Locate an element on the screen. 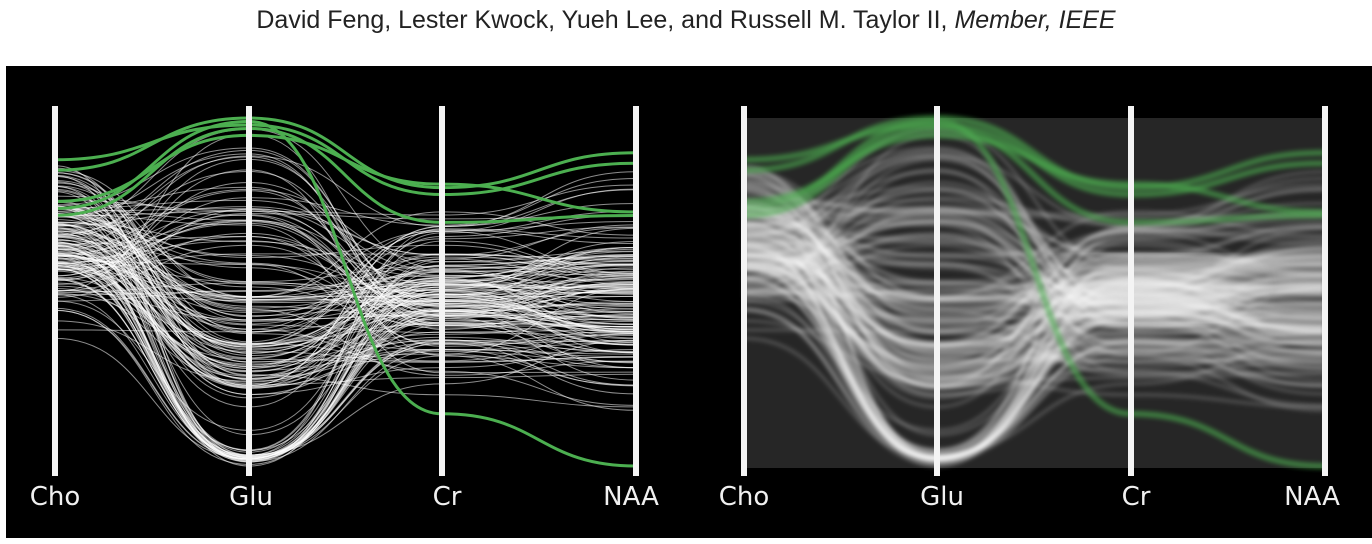 The height and width of the screenshot is (544, 1372). density-hotspot is located at coordinates (1156, 288).